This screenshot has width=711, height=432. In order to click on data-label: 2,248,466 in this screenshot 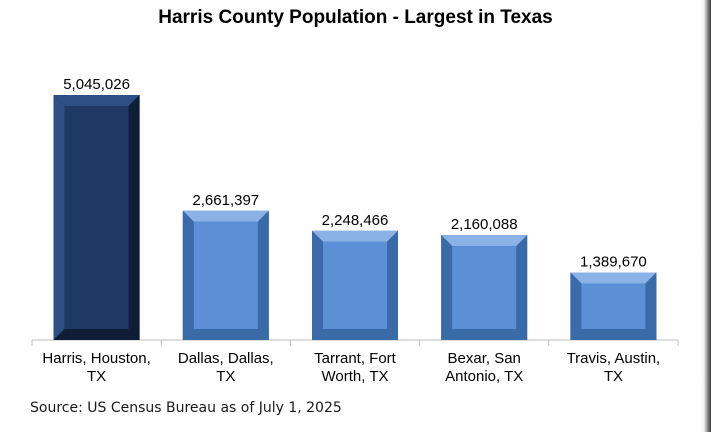, I will do `click(355, 220)`.